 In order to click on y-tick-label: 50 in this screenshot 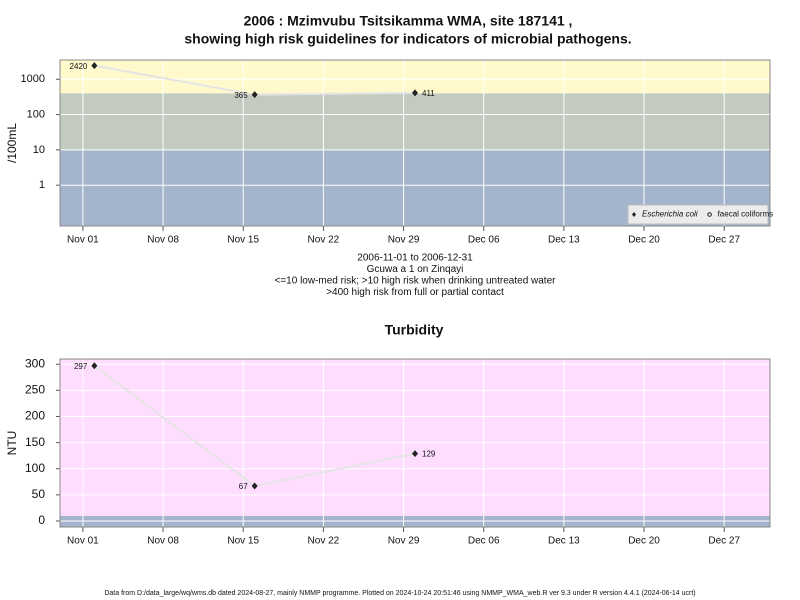, I will do `click(39, 494)`.